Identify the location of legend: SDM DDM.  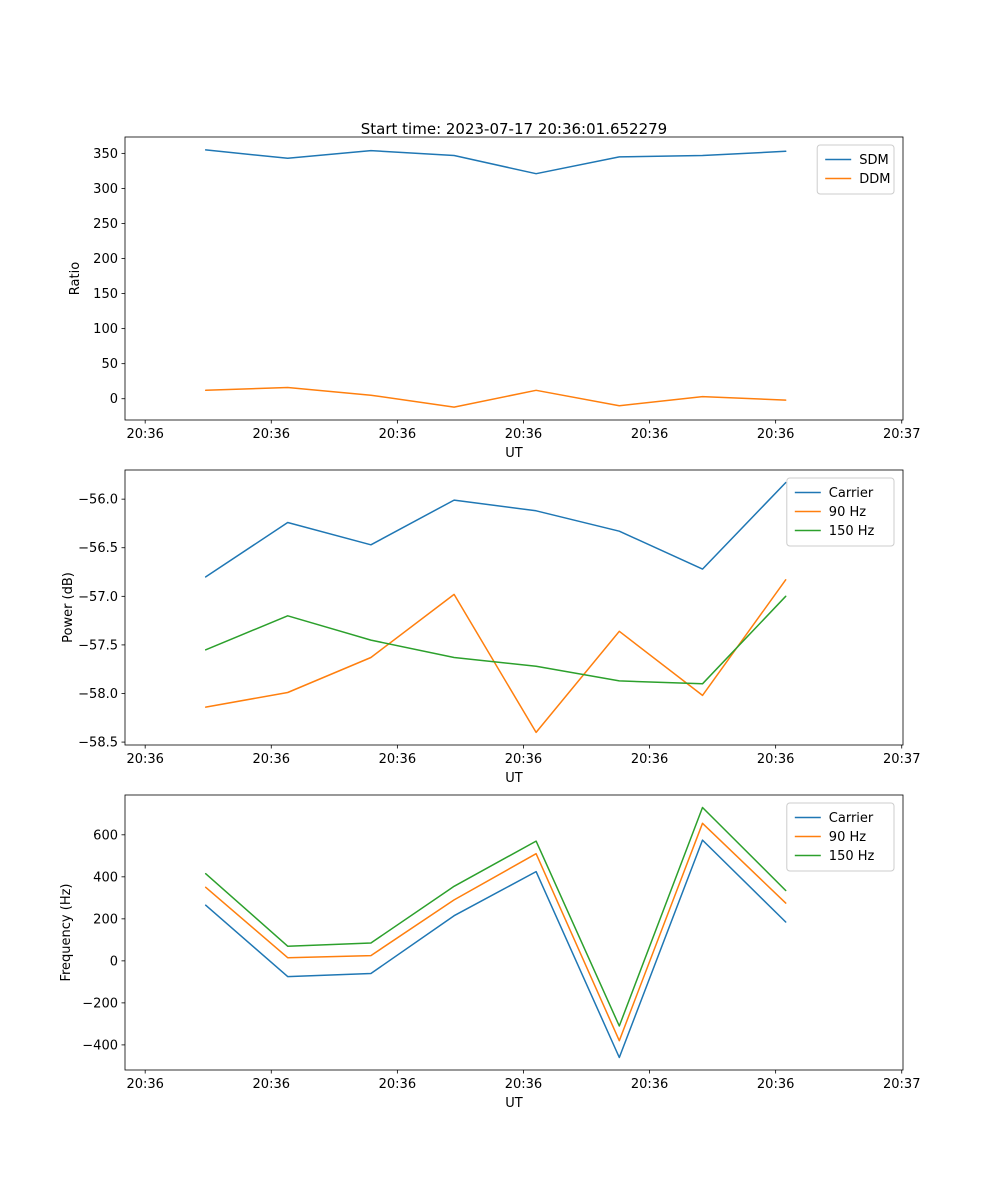
(855, 169).